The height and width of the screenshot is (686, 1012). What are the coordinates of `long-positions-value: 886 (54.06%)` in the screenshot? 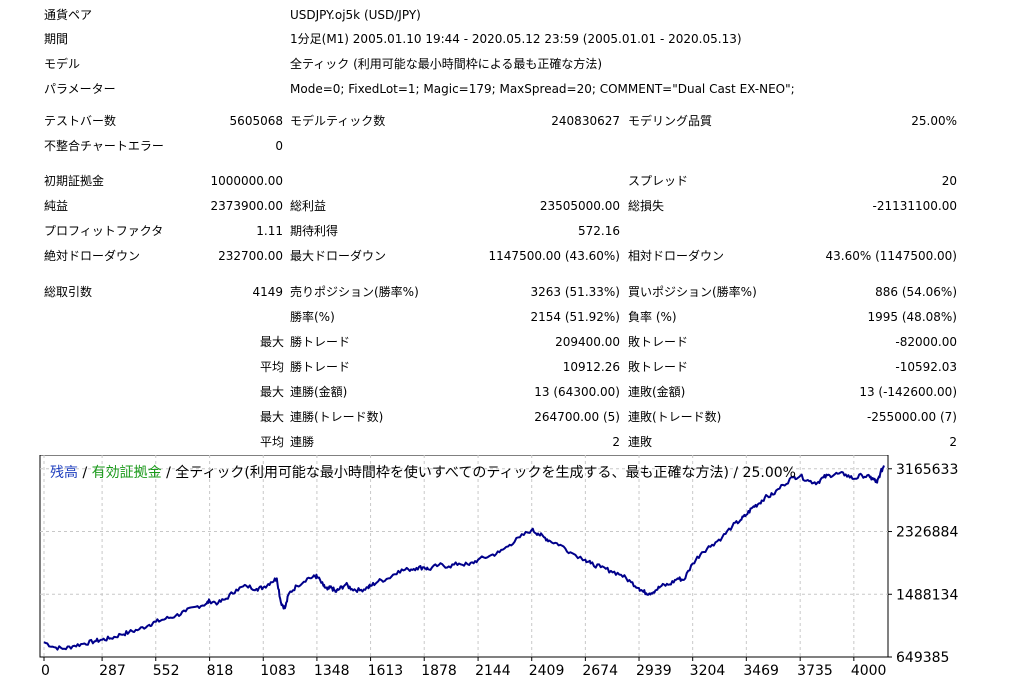 It's located at (916, 292).